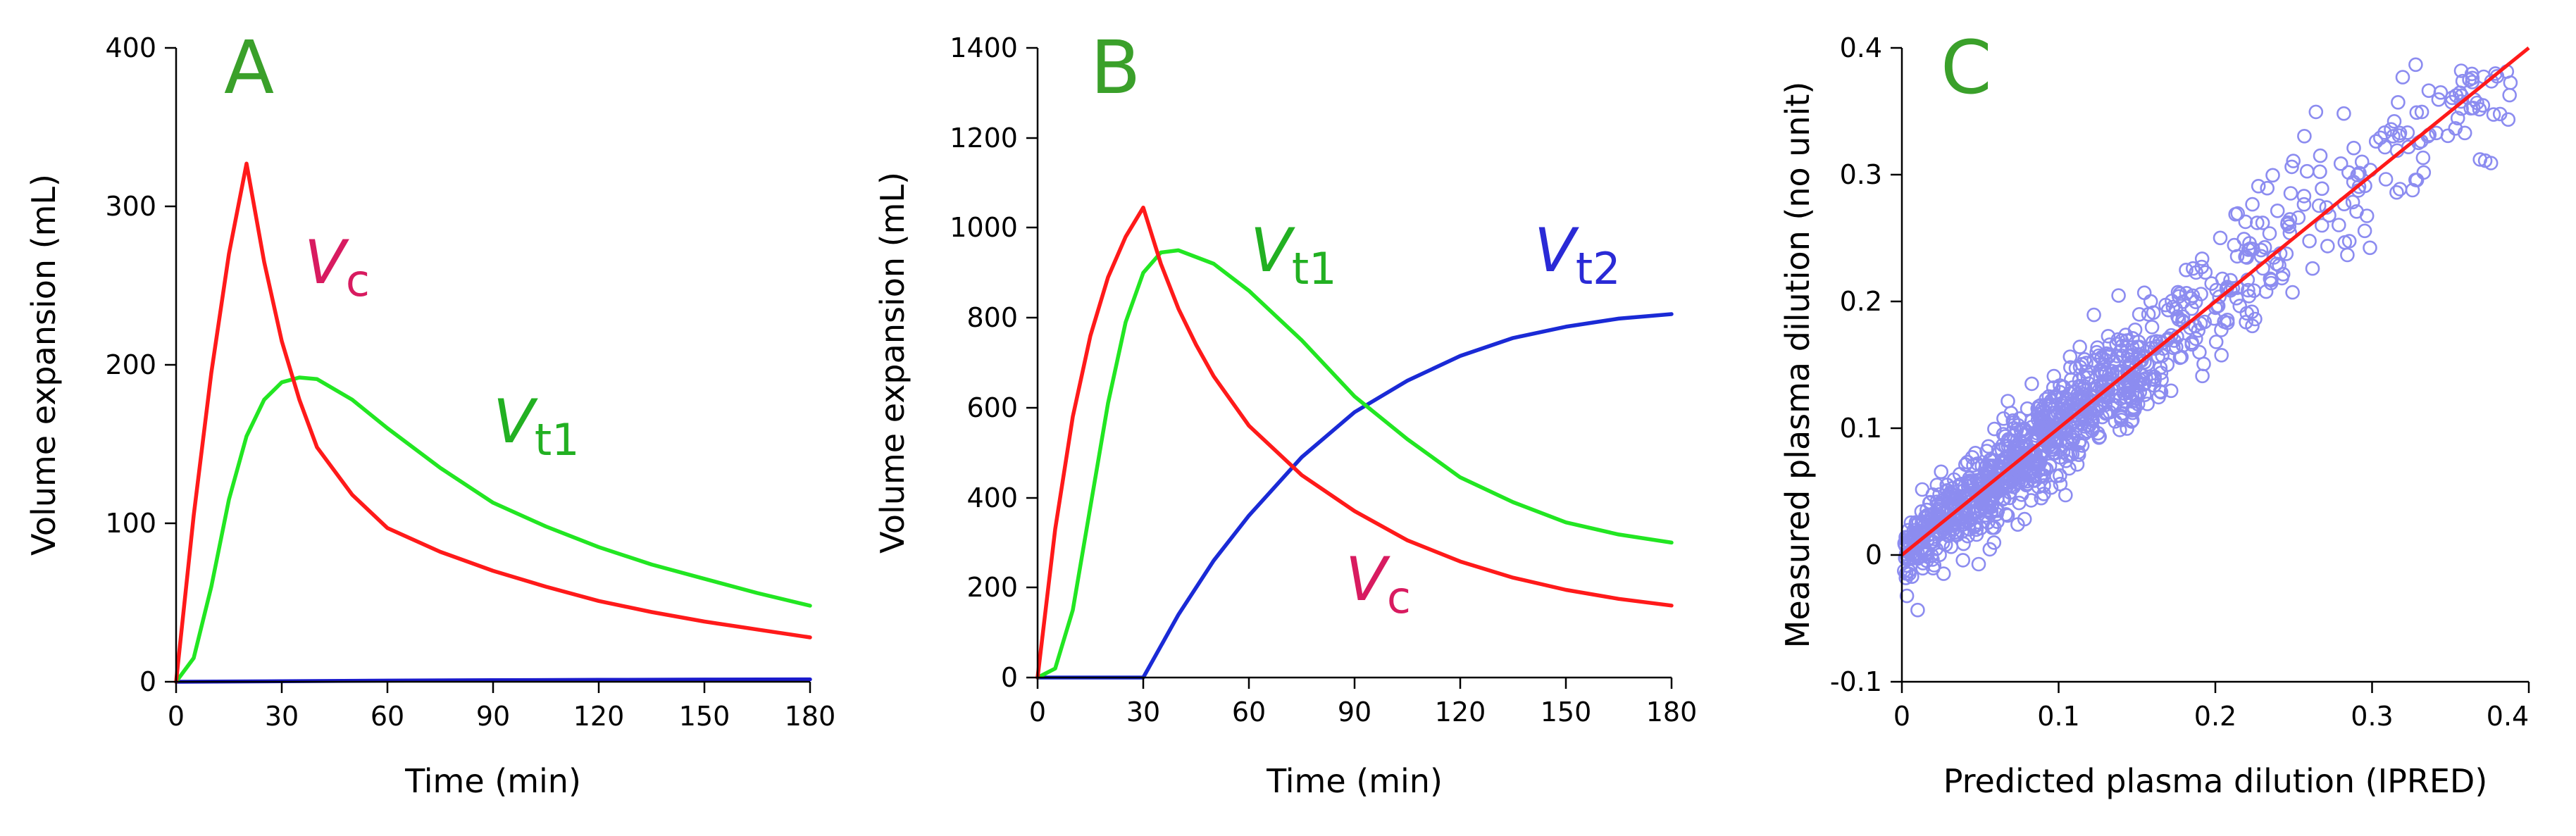 The height and width of the screenshot is (836, 2576). I want to click on panel-b-vc-label: Vc, so click(1378, 583).